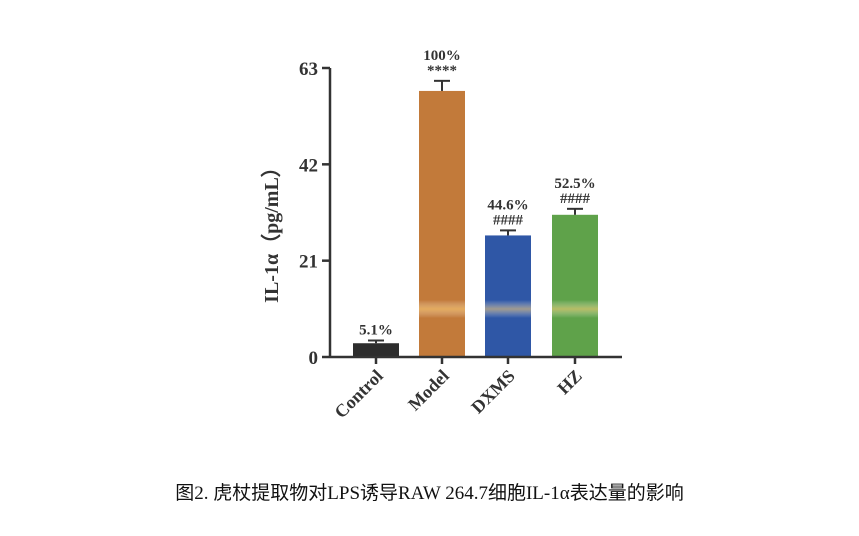 This screenshot has width=859, height=536. I want to click on significance-label: ****, so click(442, 71).